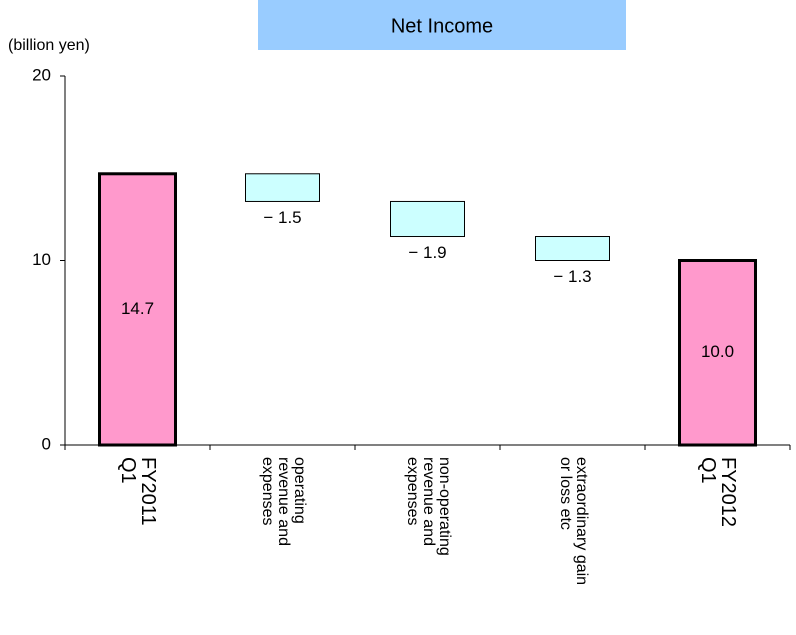 The height and width of the screenshot is (635, 796). Describe the element at coordinates (41, 259) in the screenshot. I see `y-tick-label: 10` at that location.